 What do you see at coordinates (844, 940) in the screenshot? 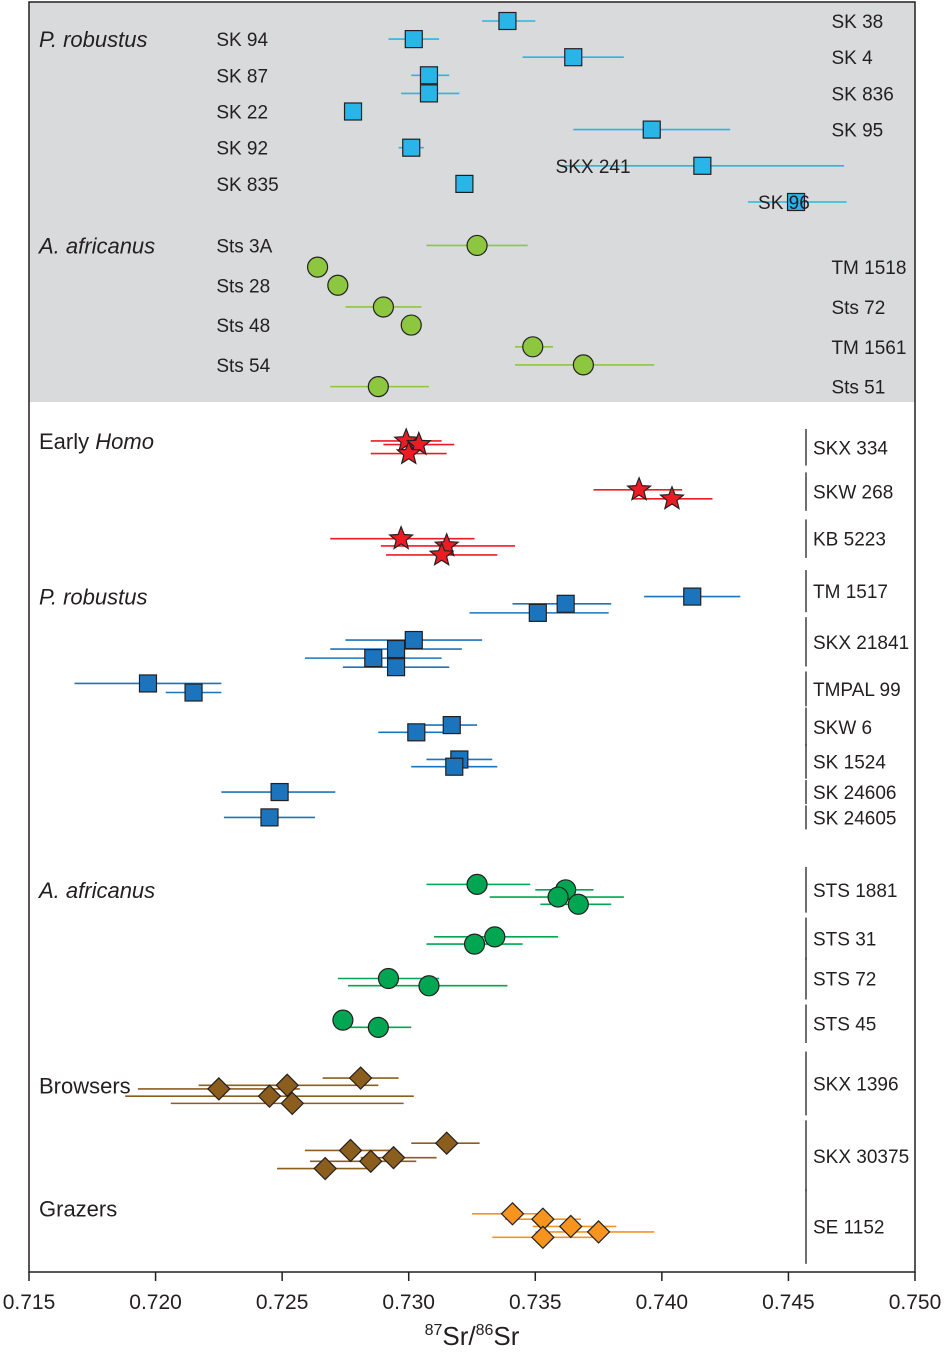
I see `specimen-label: STS 31` at bounding box center [844, 940].